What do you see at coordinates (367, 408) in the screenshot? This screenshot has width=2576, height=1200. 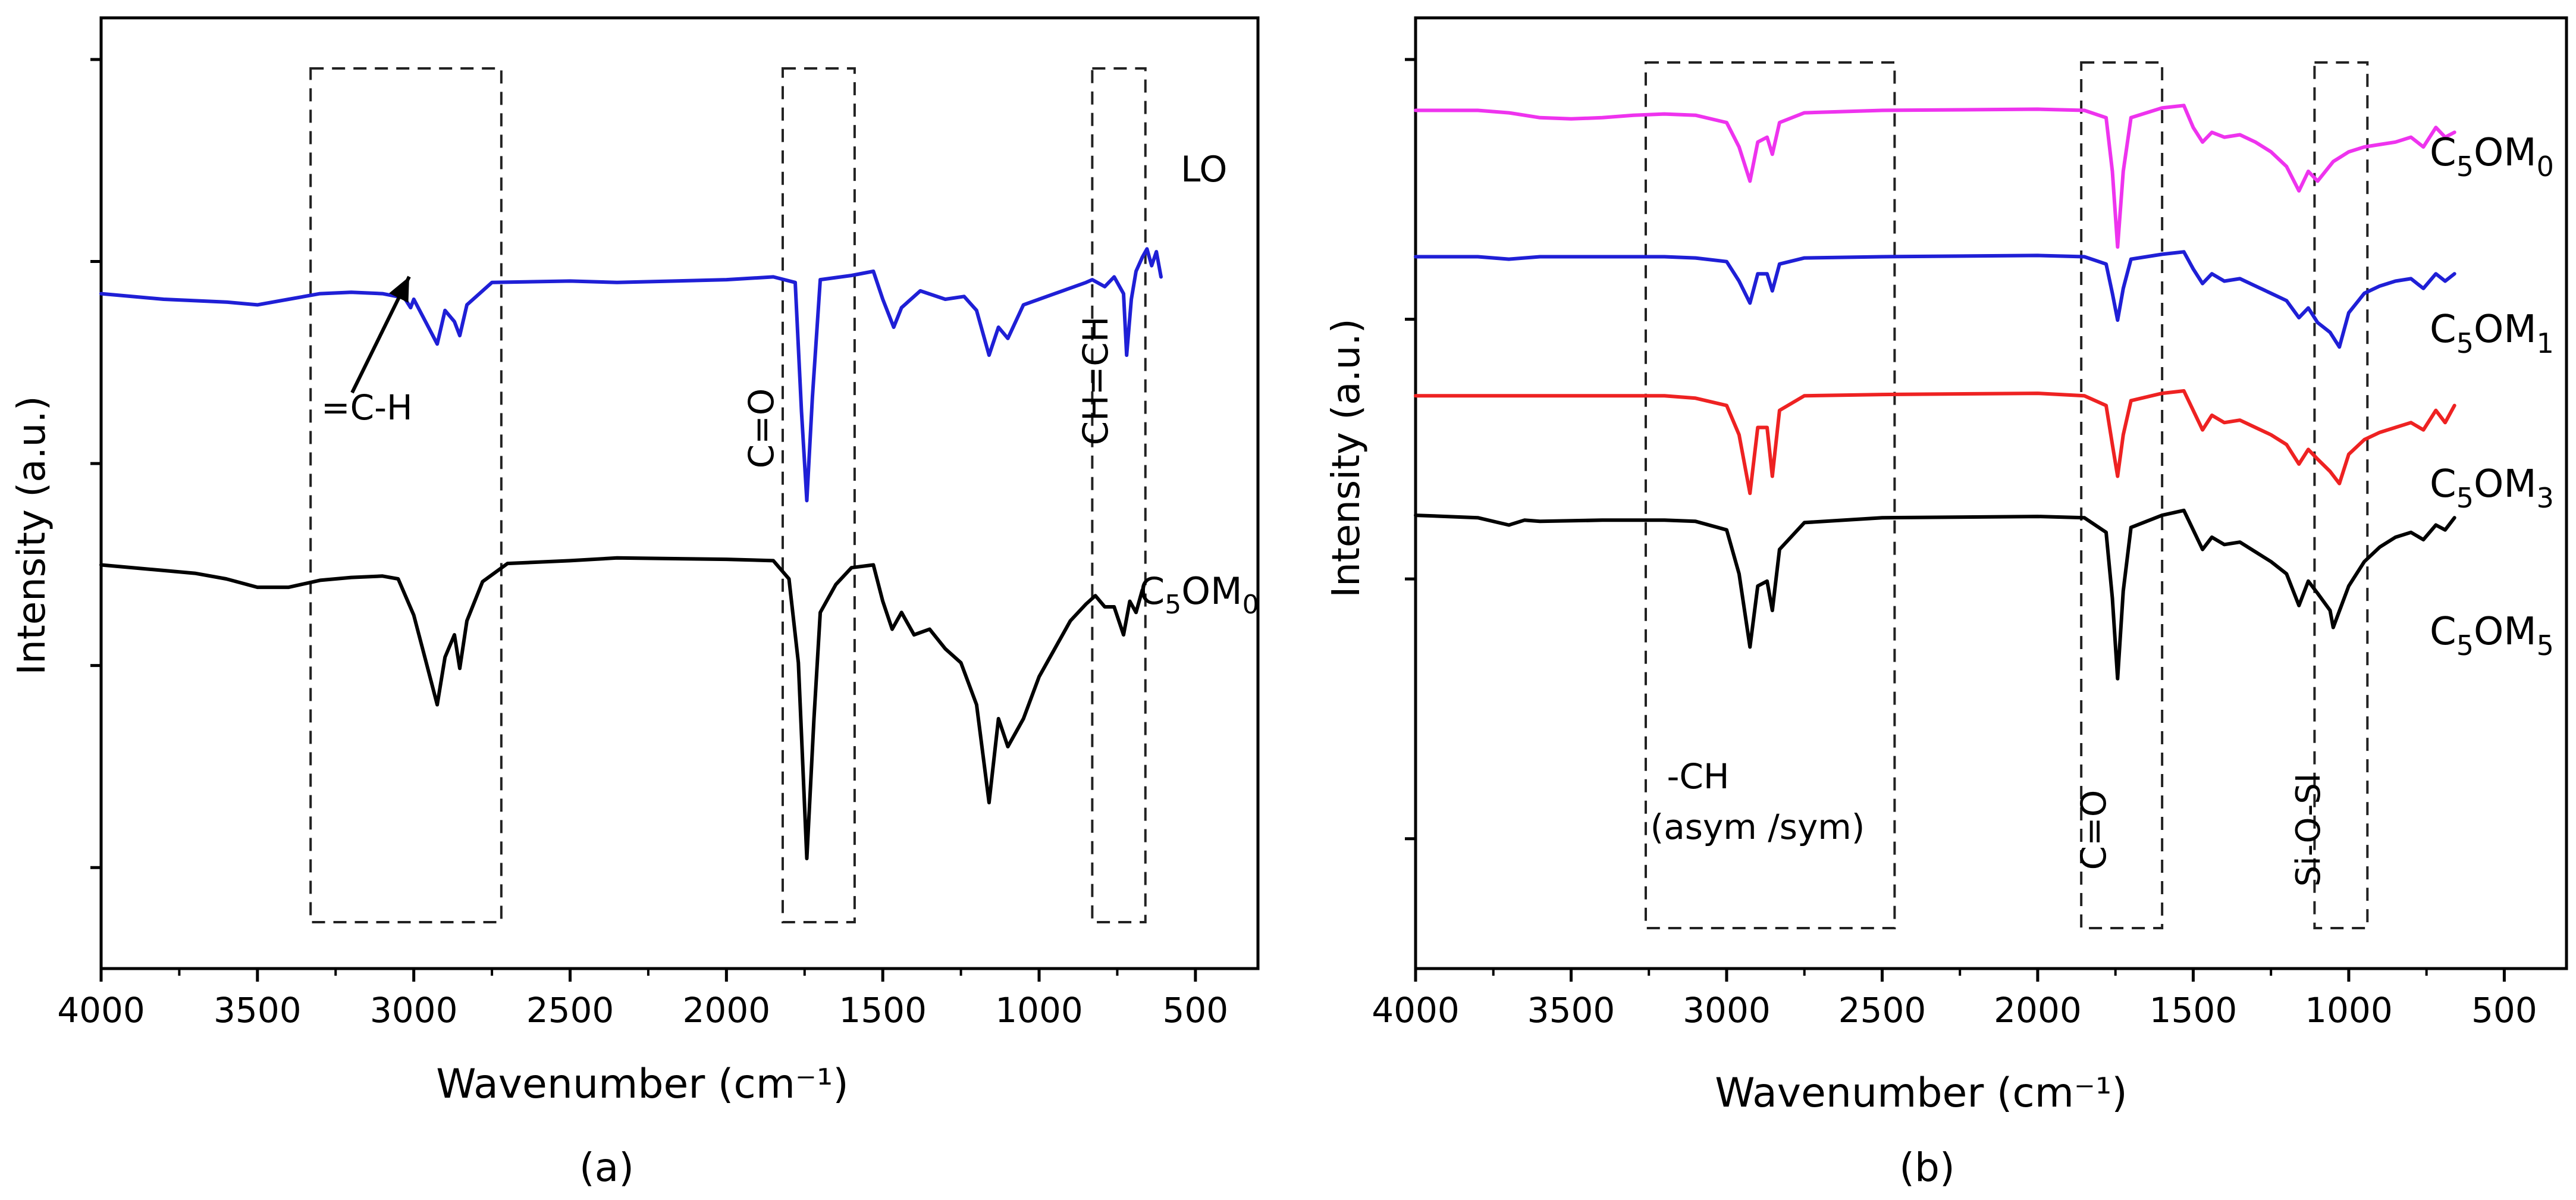 I see `panel-a-ch-annotation: =C-H` at bounding box center [367, 408].